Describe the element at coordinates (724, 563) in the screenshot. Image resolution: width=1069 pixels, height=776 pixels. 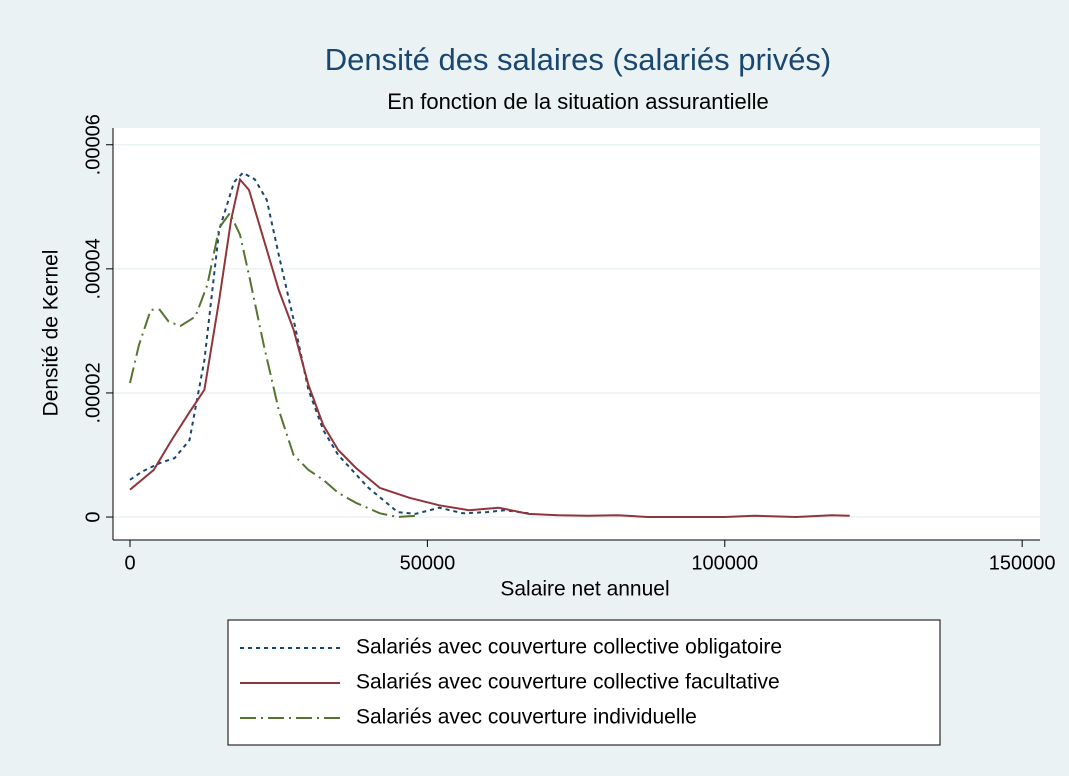
I see `x-tick-label: 100000` at that location.